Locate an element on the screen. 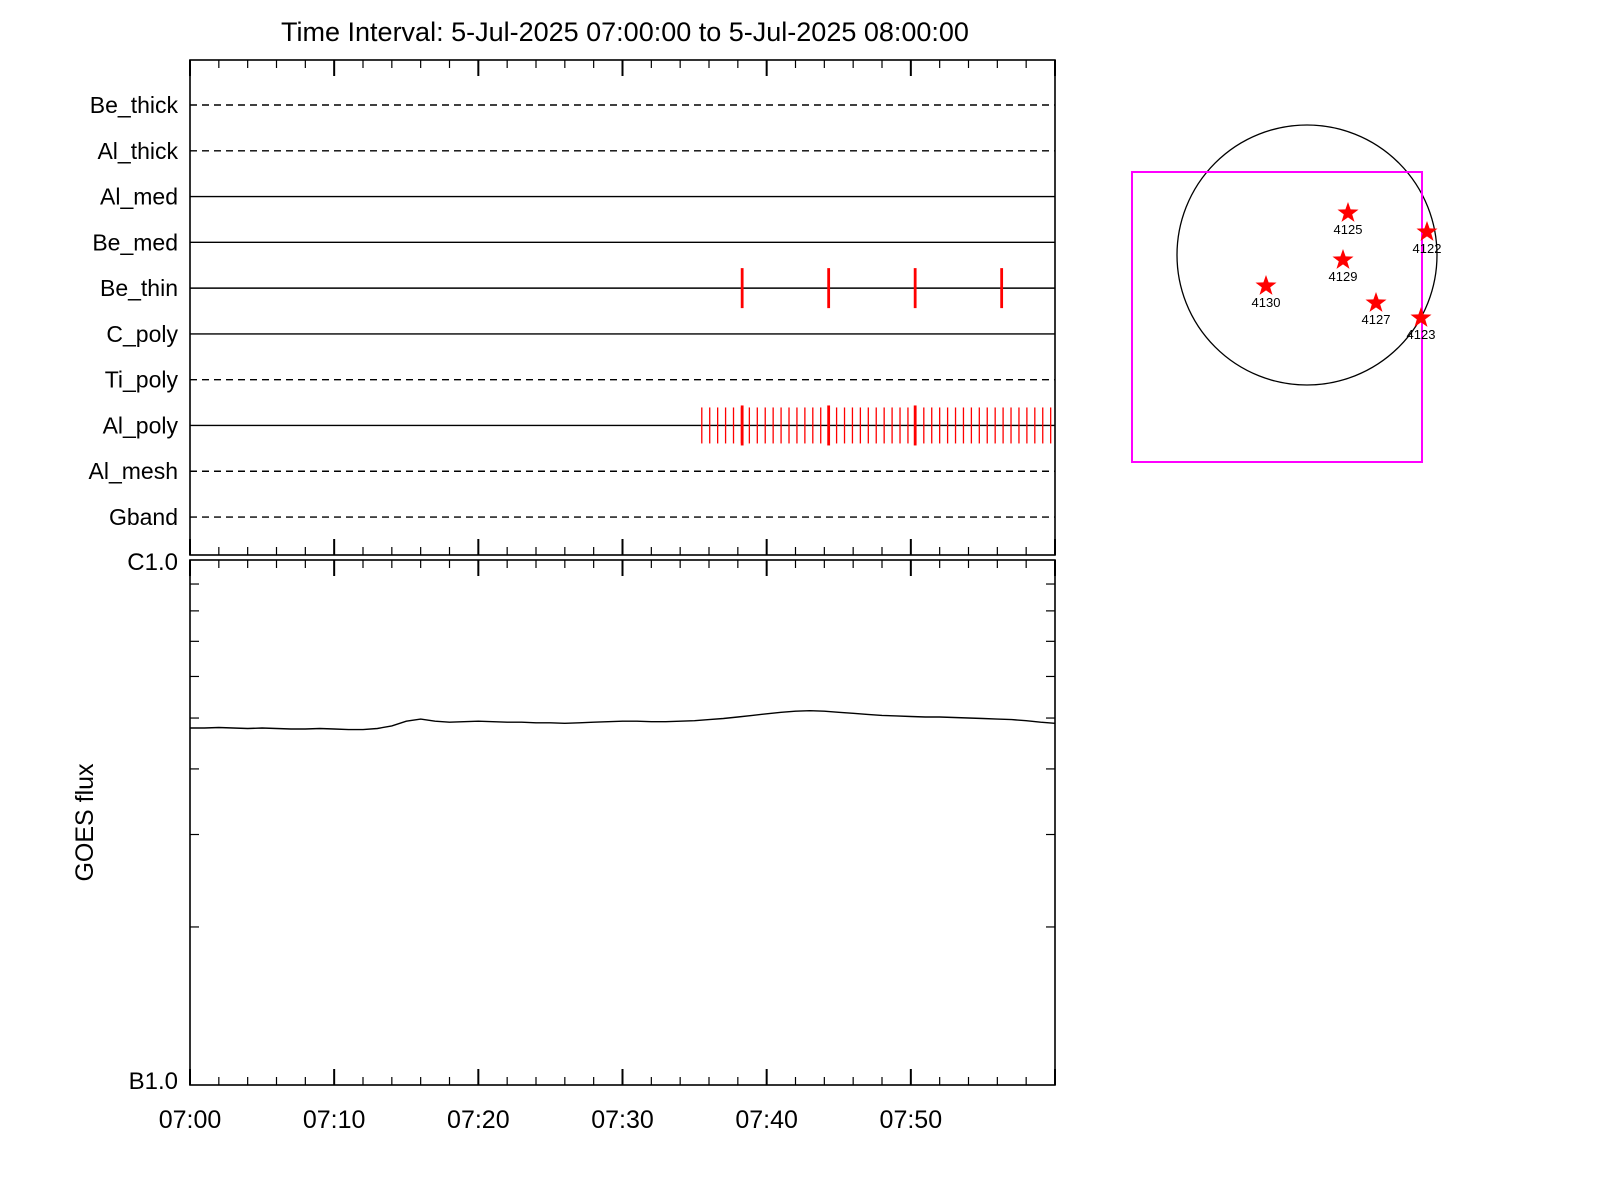 This screenshot has width=1600, height=1200. channel-label-Gband: Gband is located at coordinates (143, 517).